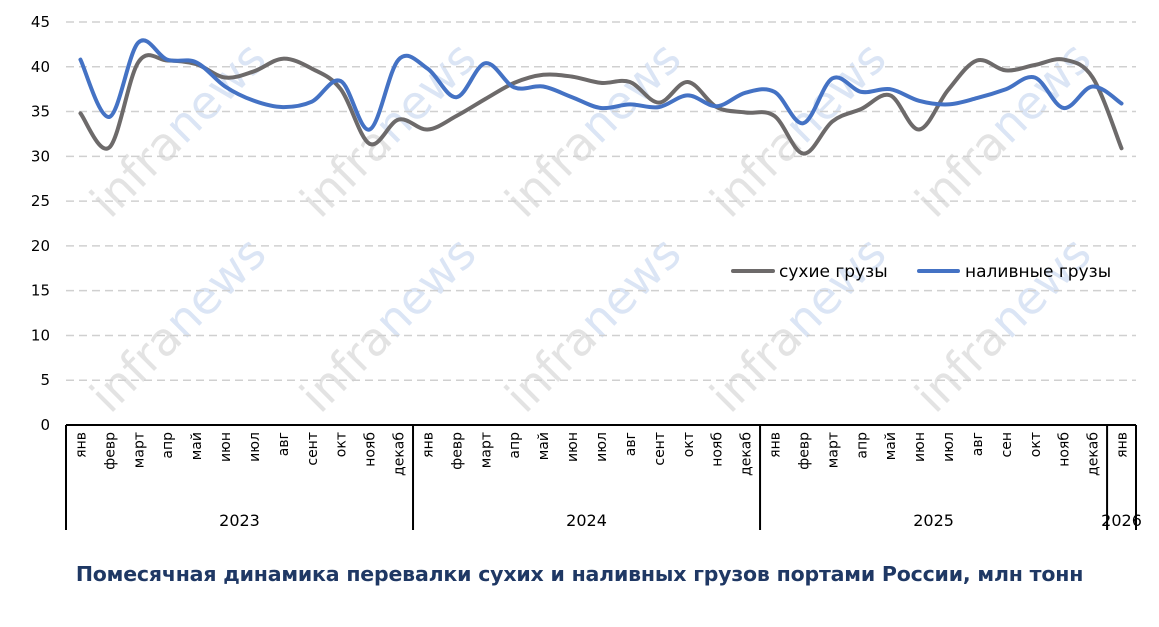 This screenshot has width=1159, height=627. Describe the element at coordinates (45, 425) in the screenshot. I see `y-tick-label: 0` at that location.